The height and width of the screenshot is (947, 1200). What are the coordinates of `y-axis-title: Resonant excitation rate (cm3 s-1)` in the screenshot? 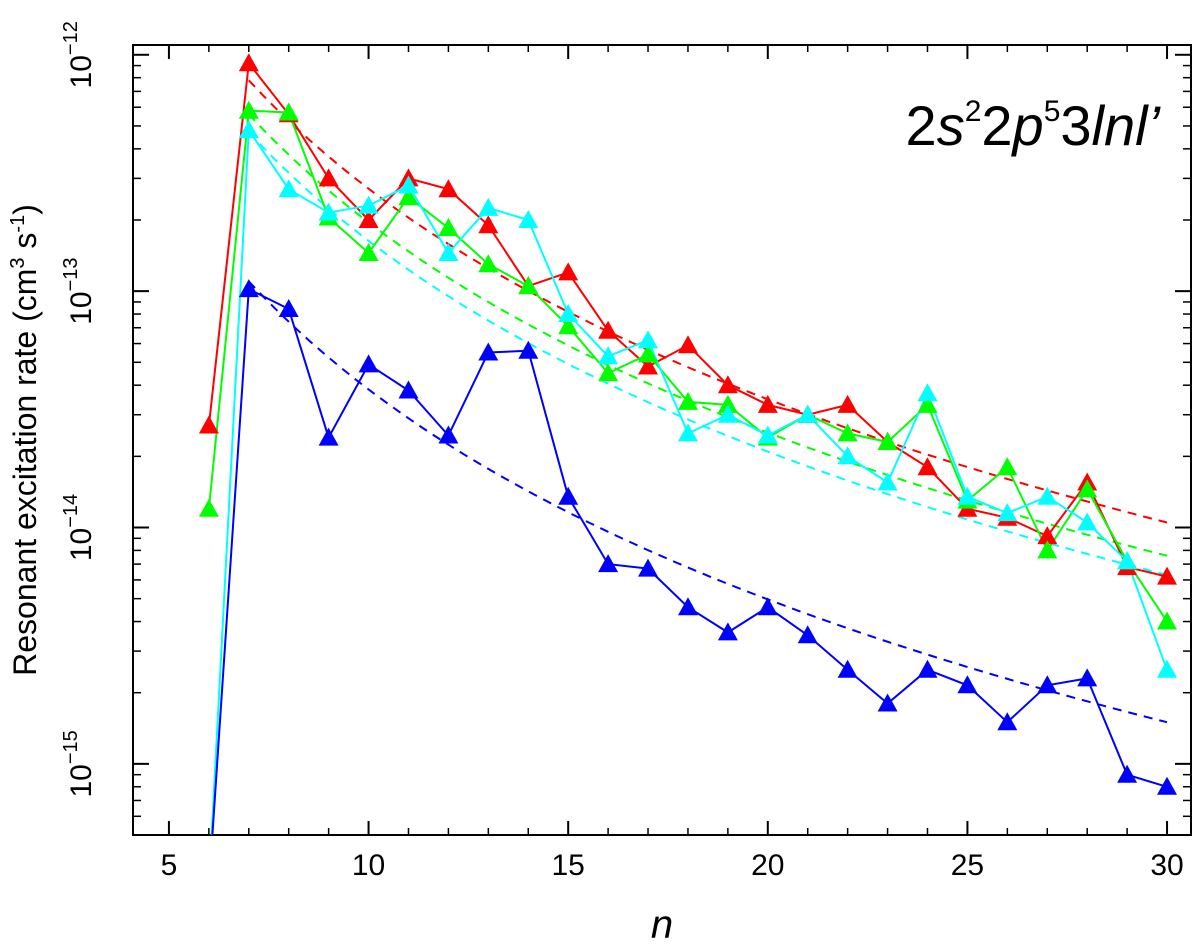 It's located at (25, 440).